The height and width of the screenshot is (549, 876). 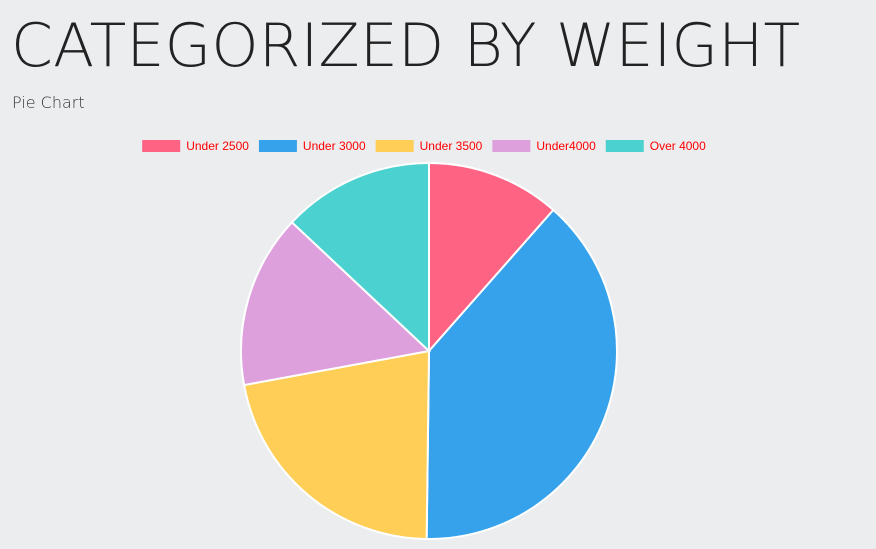 I want to click on page-subtitle: Pie Chart, so click(x=48, y=102).